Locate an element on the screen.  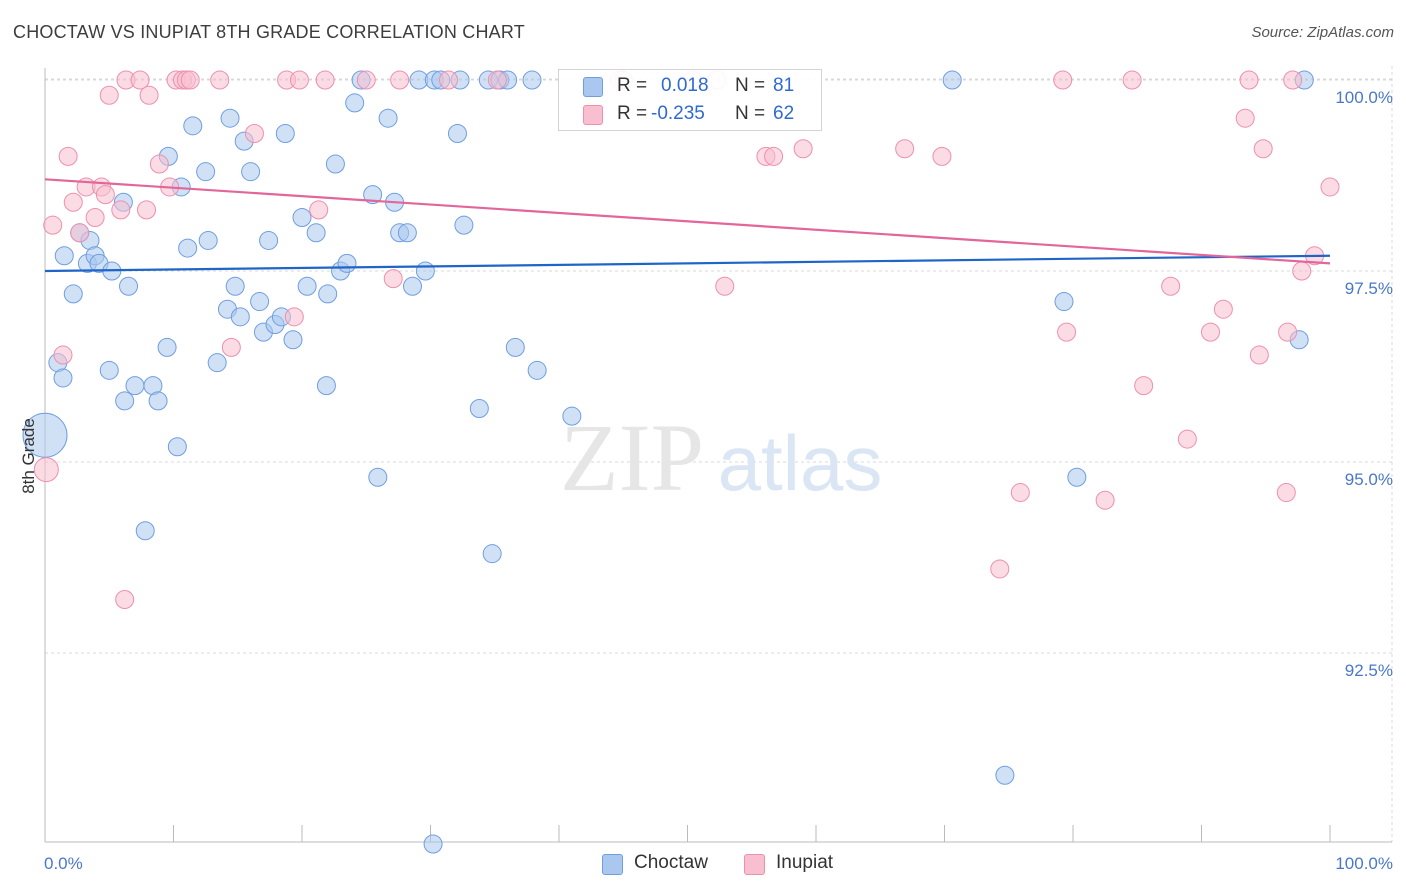
legend-r-value: -0.235 is located at coordinates (678, 113).